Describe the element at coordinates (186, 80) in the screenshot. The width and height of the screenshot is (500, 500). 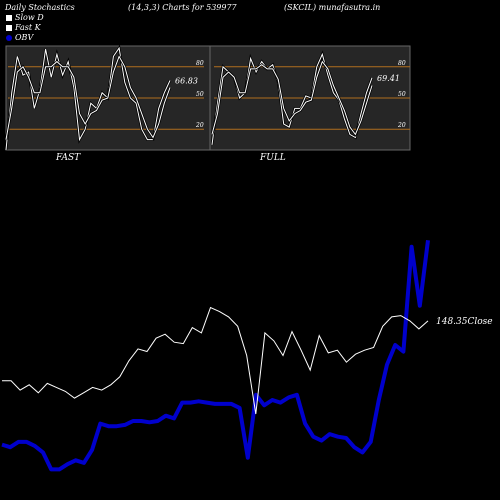
I see `fast-last-value-label: 66.83` at that location.